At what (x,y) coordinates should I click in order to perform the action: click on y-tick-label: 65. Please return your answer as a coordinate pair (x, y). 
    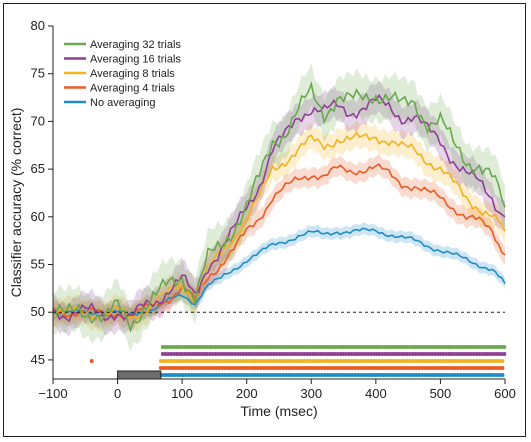
    Looking at the image, I should click on (38, 168).